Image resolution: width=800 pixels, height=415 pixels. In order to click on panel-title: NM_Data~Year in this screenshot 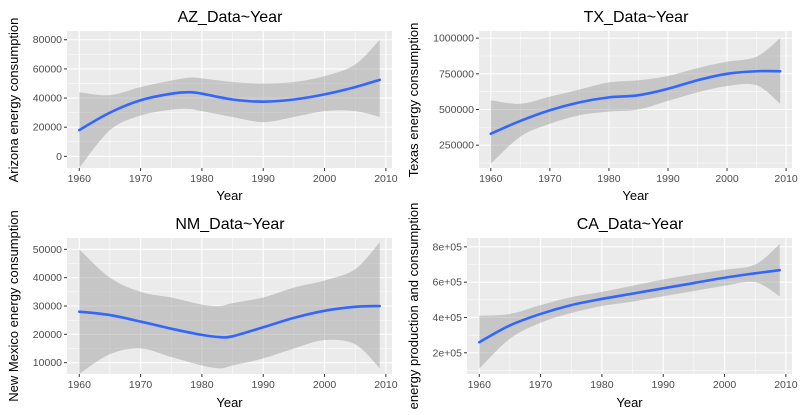, I will do `click(230, 224)`.